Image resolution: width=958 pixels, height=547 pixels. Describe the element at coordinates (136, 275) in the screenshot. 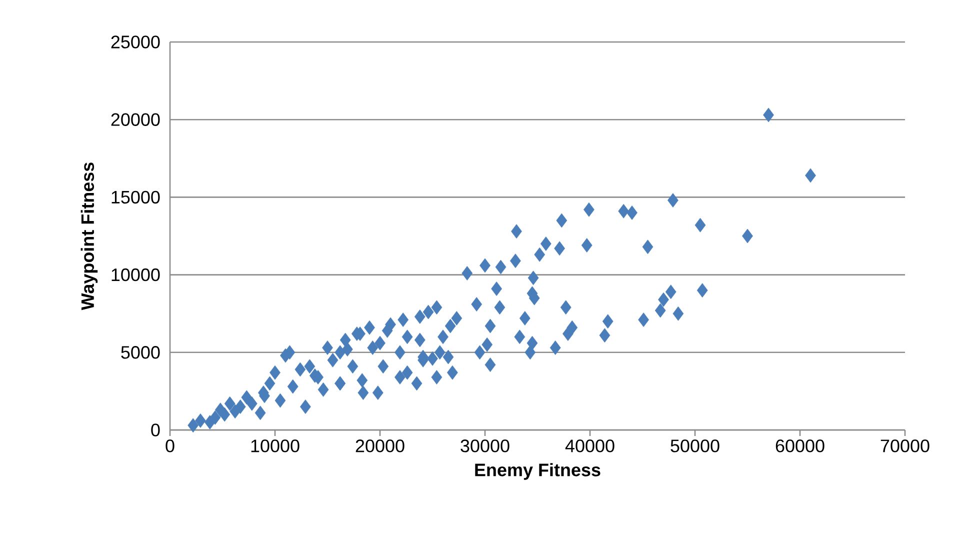

I see `y-tick-label: 10000` at that location.